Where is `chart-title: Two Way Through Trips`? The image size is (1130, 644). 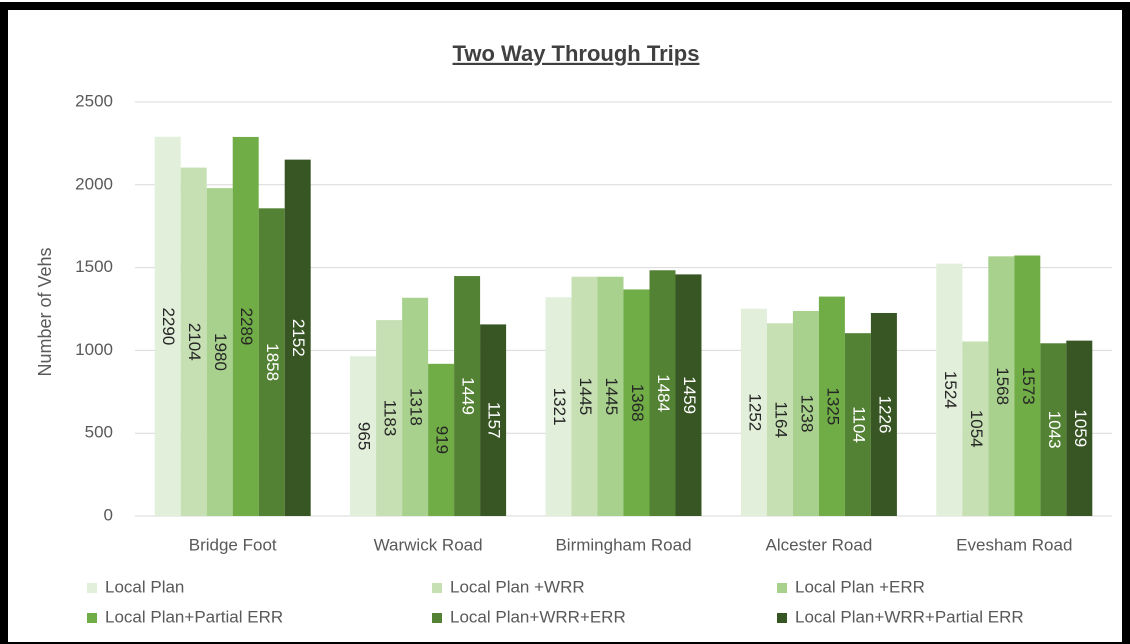 chart-title: Two Way Through Trips is located at coordinates (576, 53).